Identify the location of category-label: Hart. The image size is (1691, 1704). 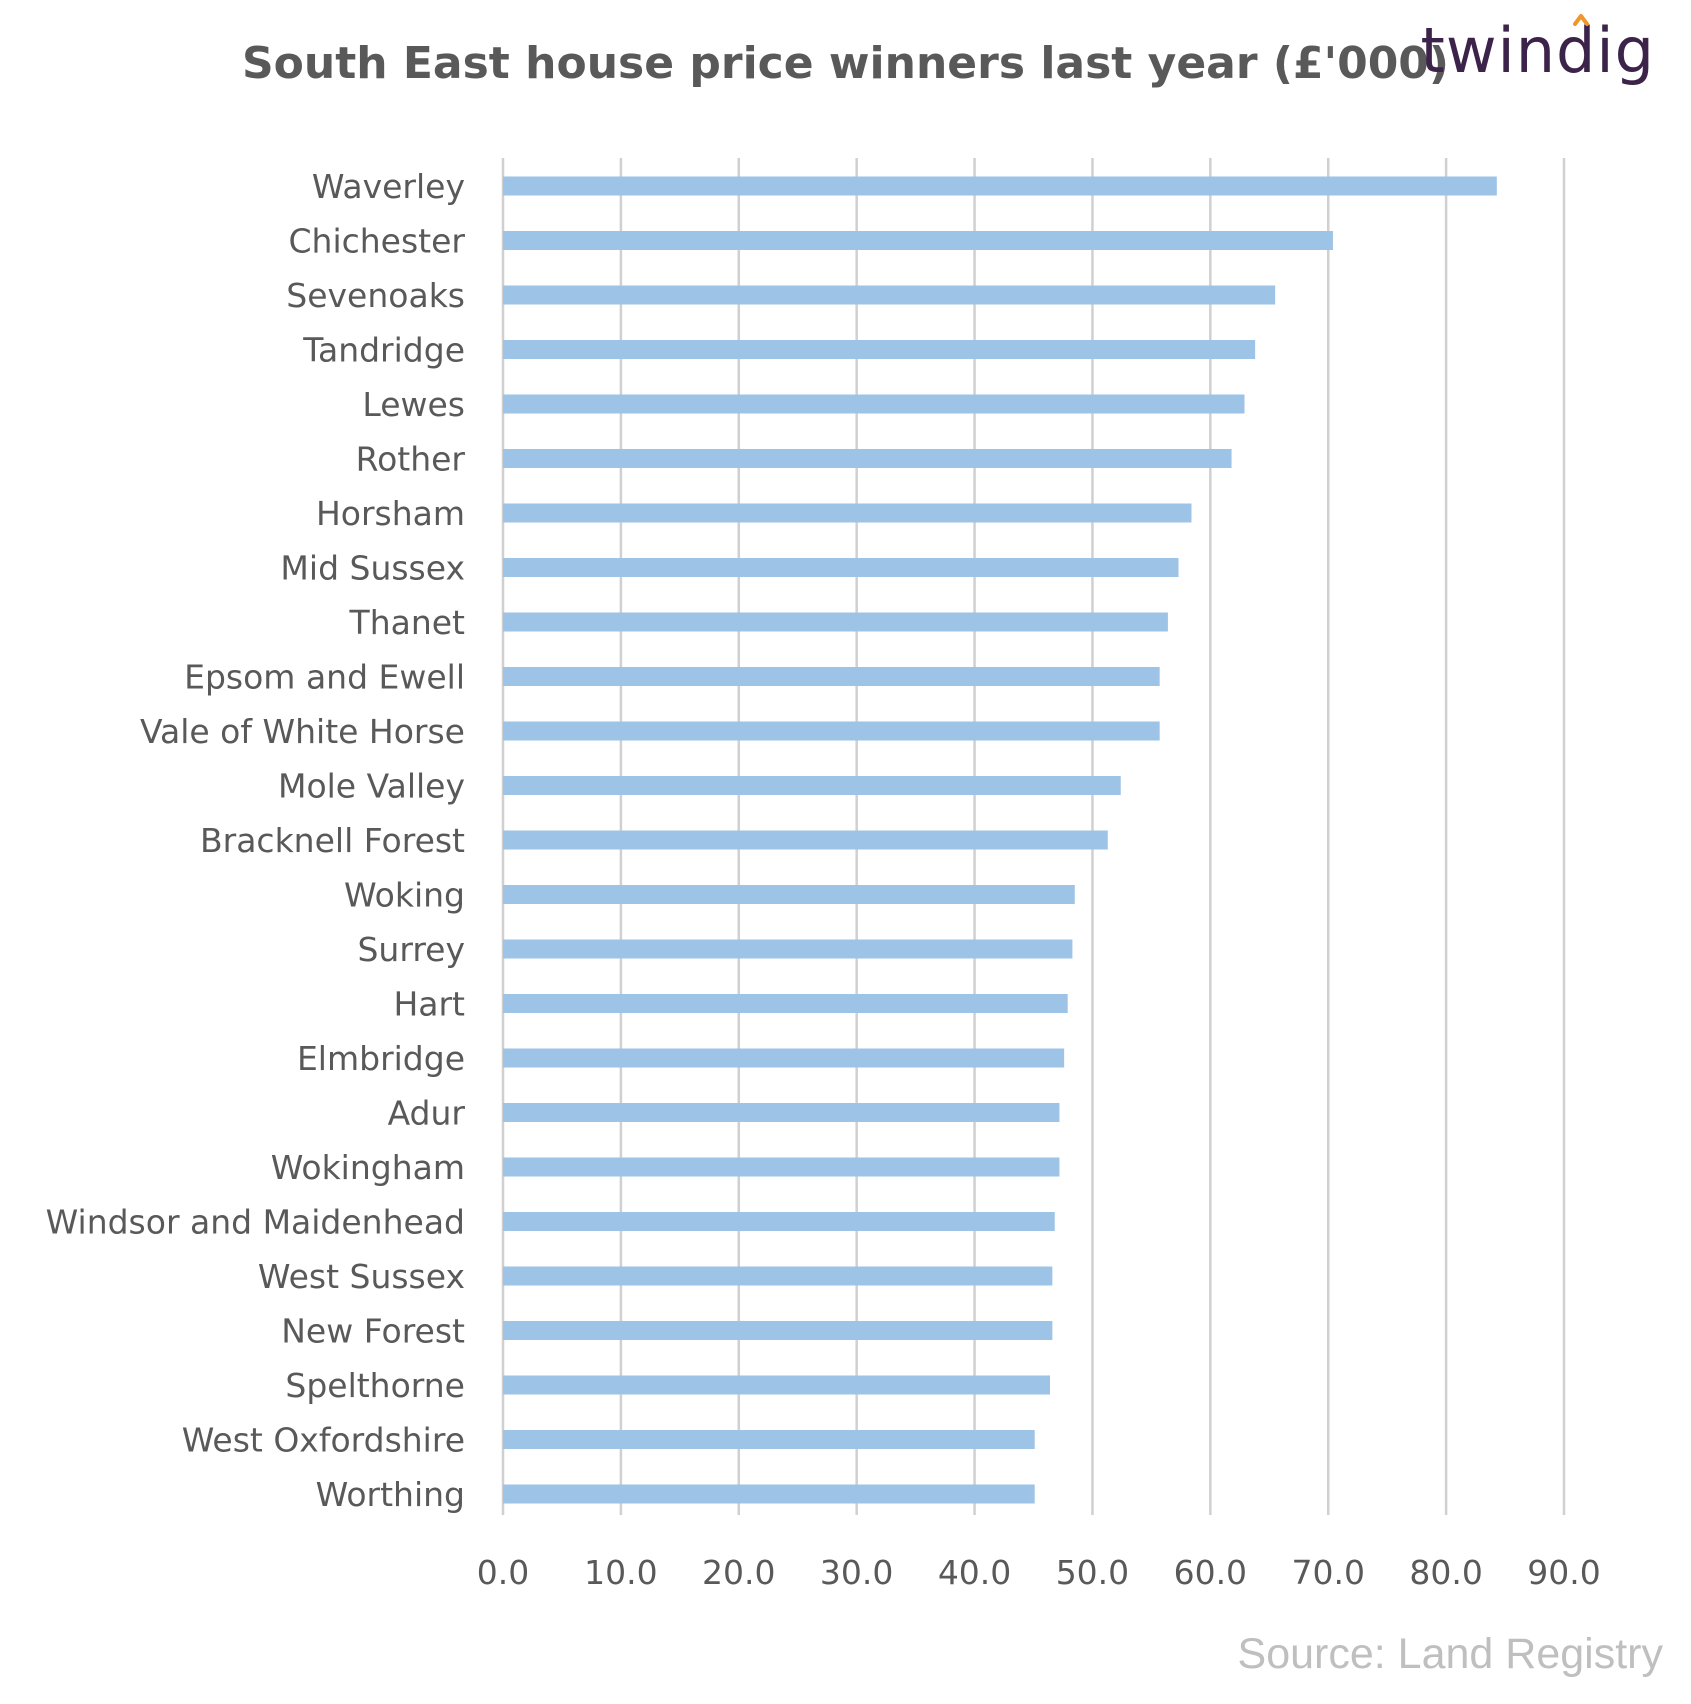
(429, 1004).